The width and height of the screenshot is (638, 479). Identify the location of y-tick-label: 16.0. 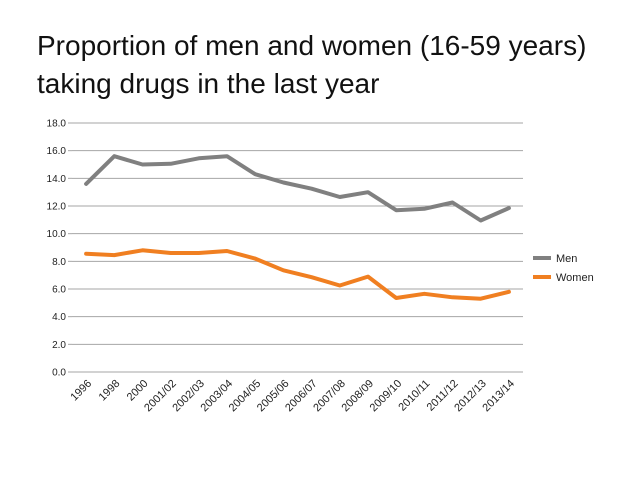
(57, 151).